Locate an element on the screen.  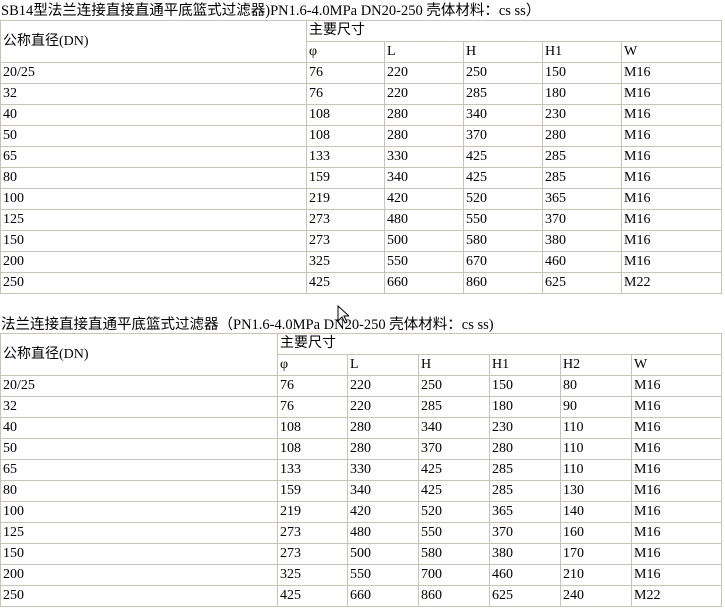
header-row: 公称直径(DN) 主要尺寸 is located at coordinates (361, 41).